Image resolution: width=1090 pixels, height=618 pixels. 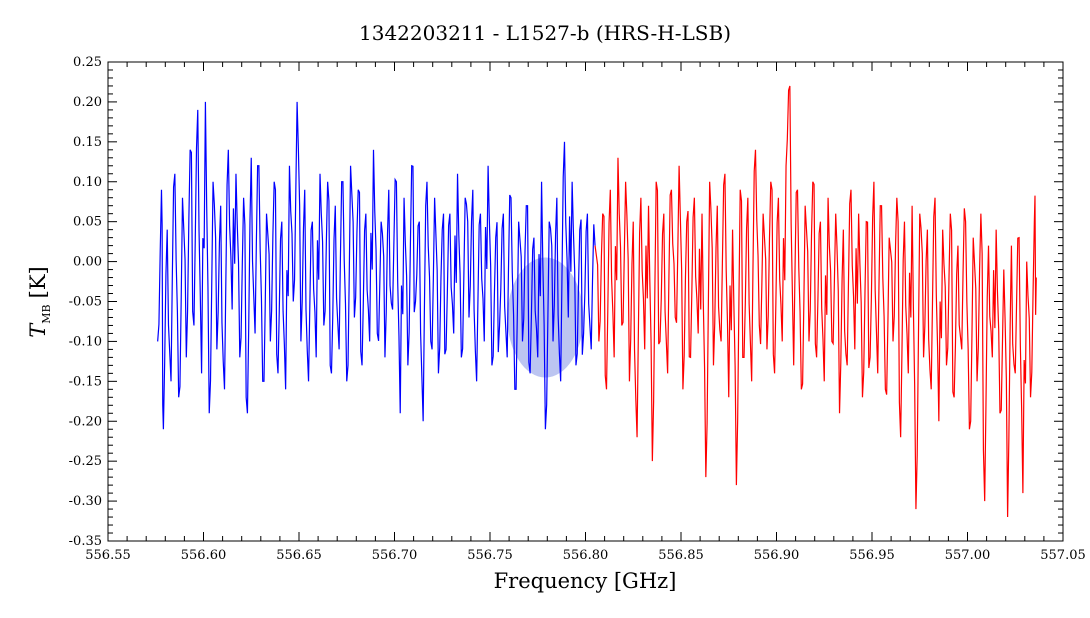 I want to click on x-tick-label: 556.75, so click(x=490, y=555).